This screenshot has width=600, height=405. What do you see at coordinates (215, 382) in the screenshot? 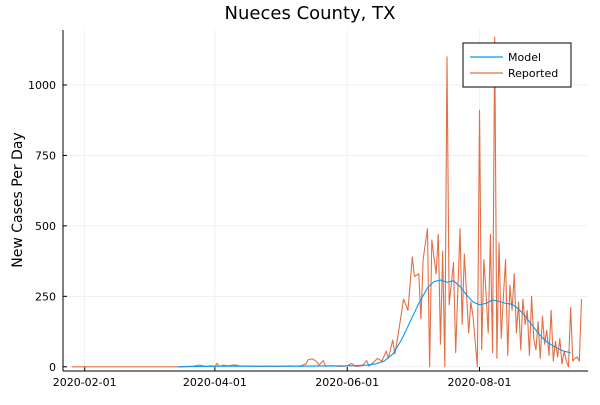
I see `x-tick-label: 2020-04-01` at bounding box center [215, 382].